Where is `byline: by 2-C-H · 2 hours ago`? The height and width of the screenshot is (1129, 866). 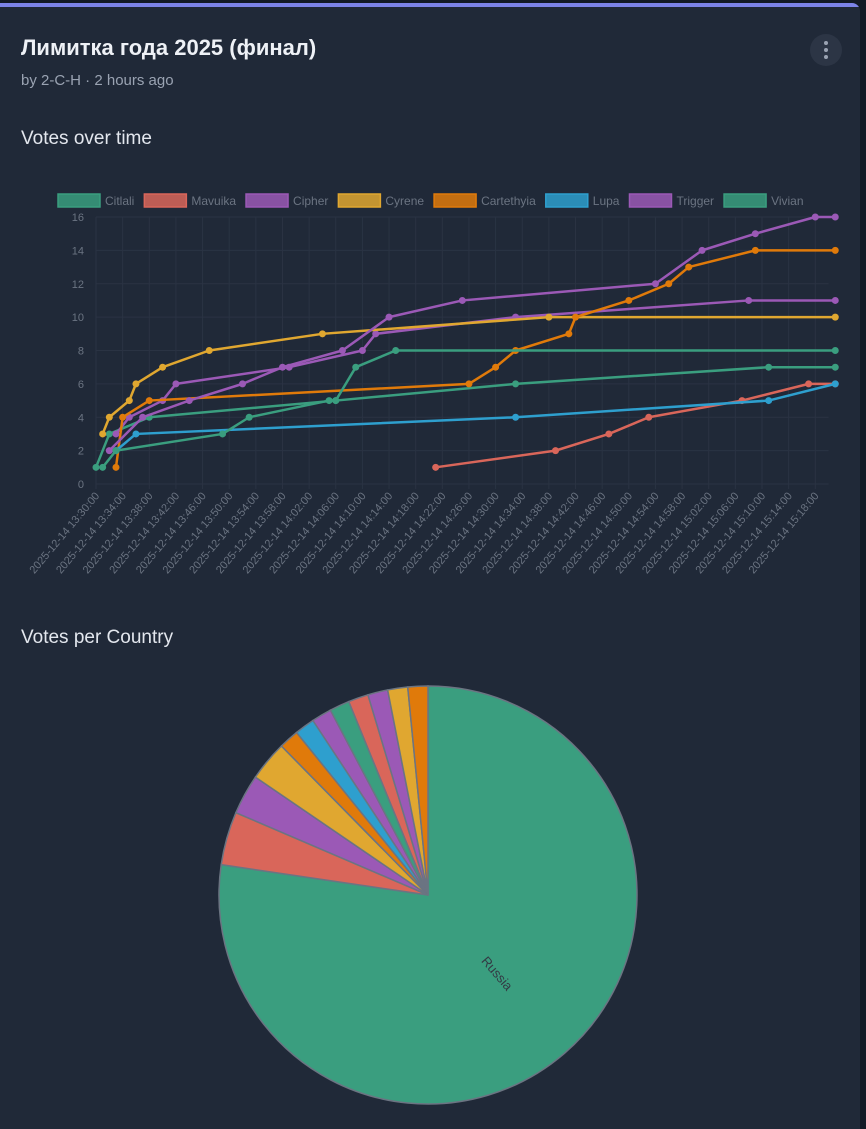
byline: by 2-C-H · 2 hours ago is located at coordinates (97, 80).